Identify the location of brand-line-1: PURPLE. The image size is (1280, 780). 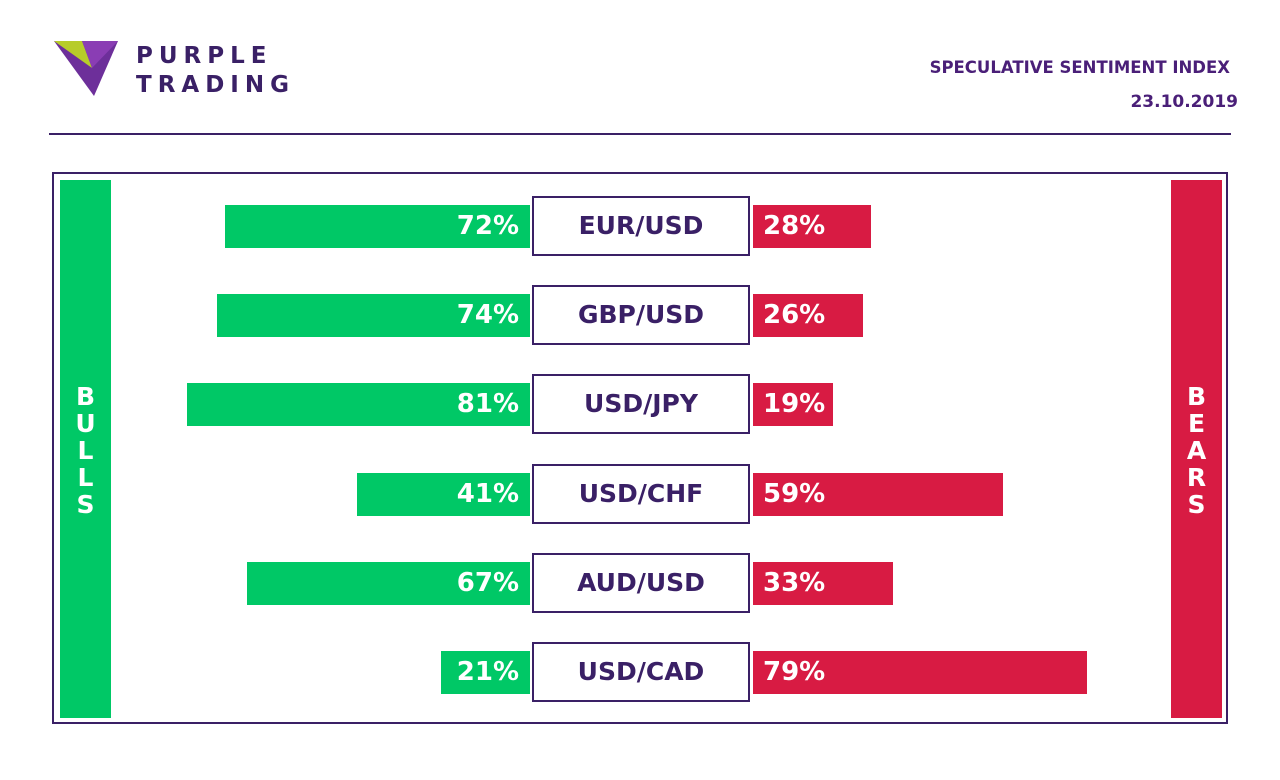
(204, 56).